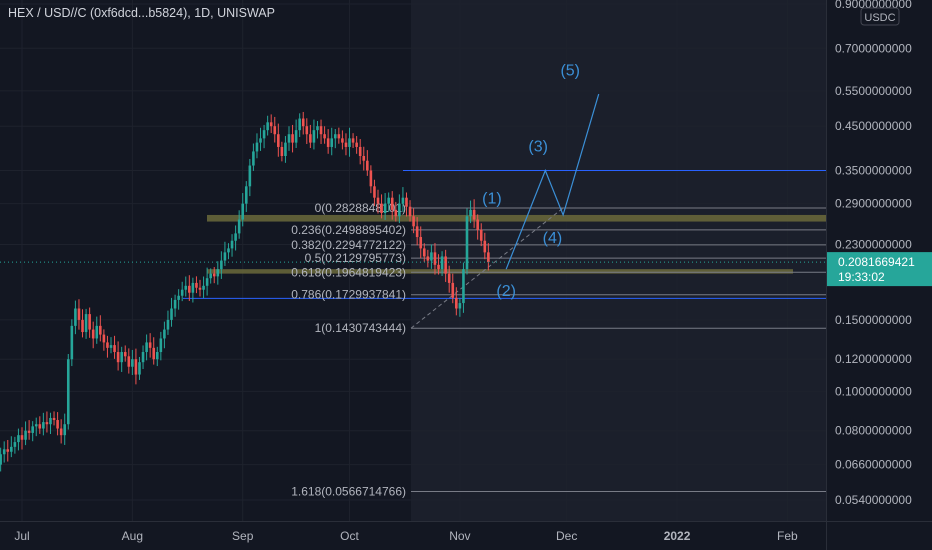  I want to click on price-tick-label: 0.2300000000, so click(873, 245).